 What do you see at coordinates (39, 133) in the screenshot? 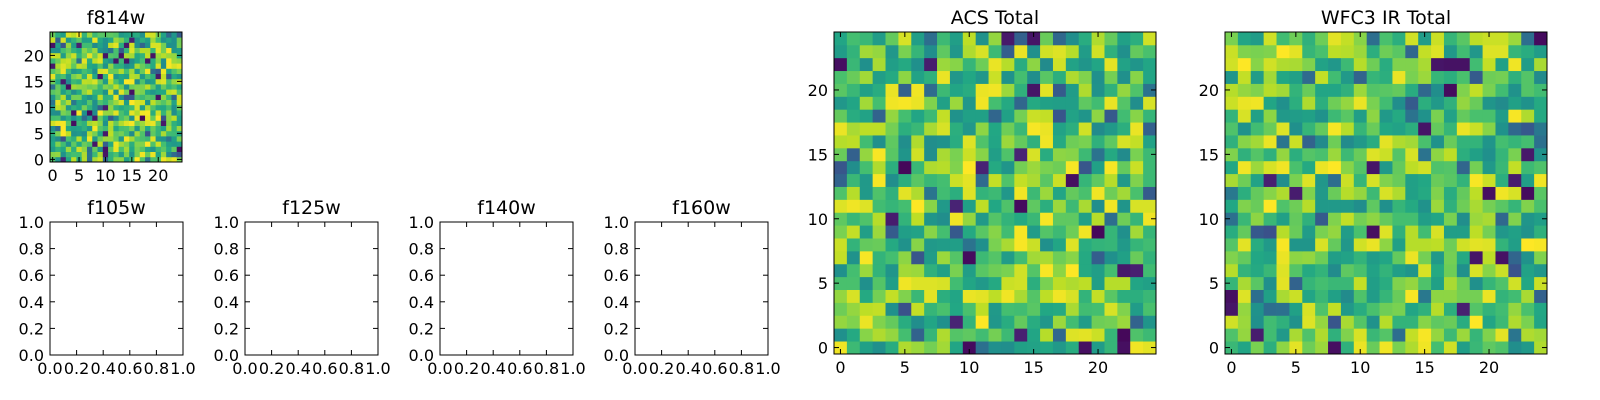
I see `y-tick-label: 5` at bounding box center [39, 133].